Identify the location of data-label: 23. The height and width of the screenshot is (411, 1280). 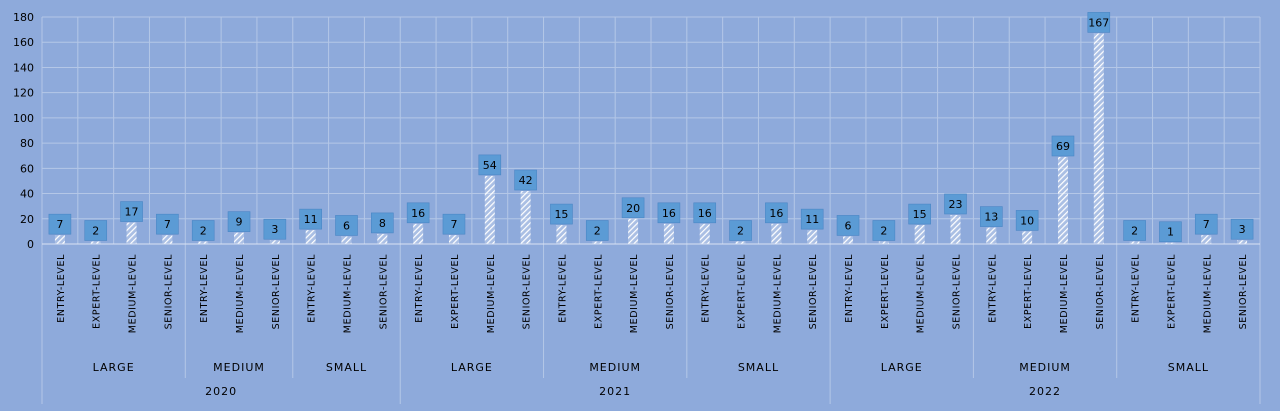
(956, 204).